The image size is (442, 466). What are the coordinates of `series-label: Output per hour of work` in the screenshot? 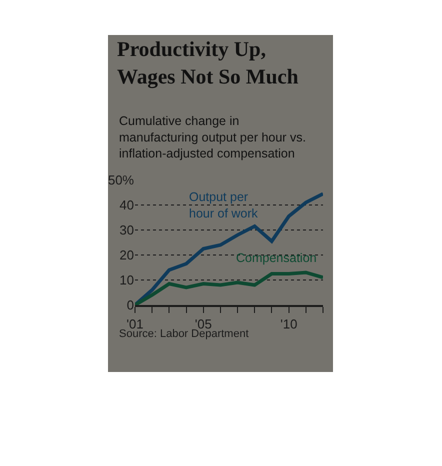 It's located at (224, 205).